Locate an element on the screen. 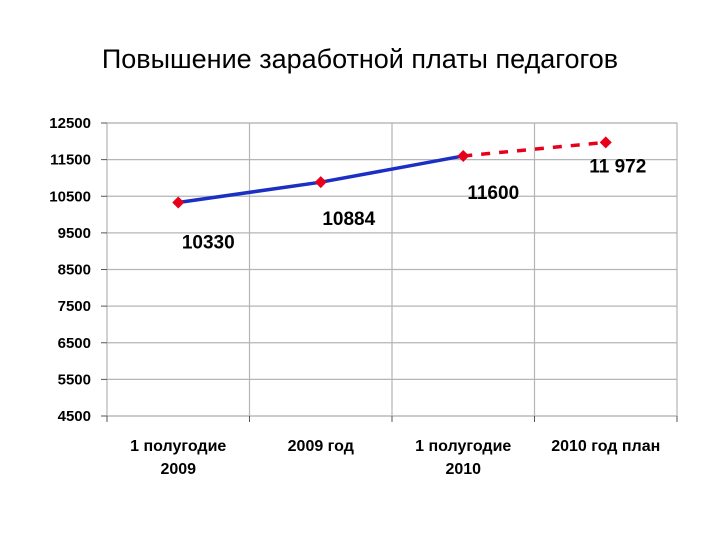  y-tick-label: 9500 is located at coordinates (74, 233).